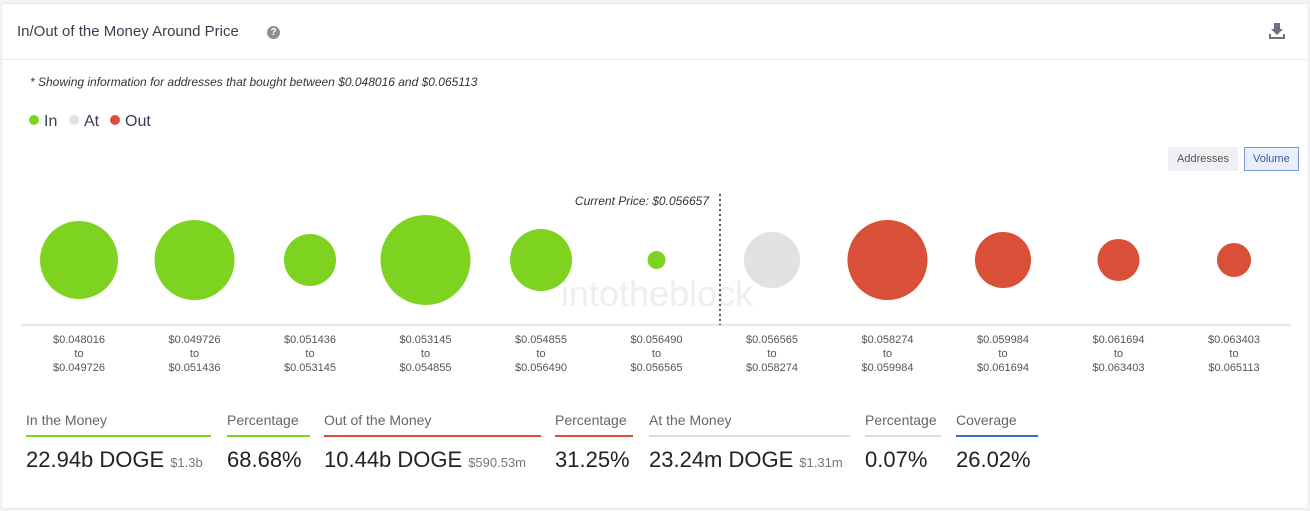  What do you see at coordinates (1277, 31) in the screenshot?
I see `download-icon` at bounding box center [1277, 31].